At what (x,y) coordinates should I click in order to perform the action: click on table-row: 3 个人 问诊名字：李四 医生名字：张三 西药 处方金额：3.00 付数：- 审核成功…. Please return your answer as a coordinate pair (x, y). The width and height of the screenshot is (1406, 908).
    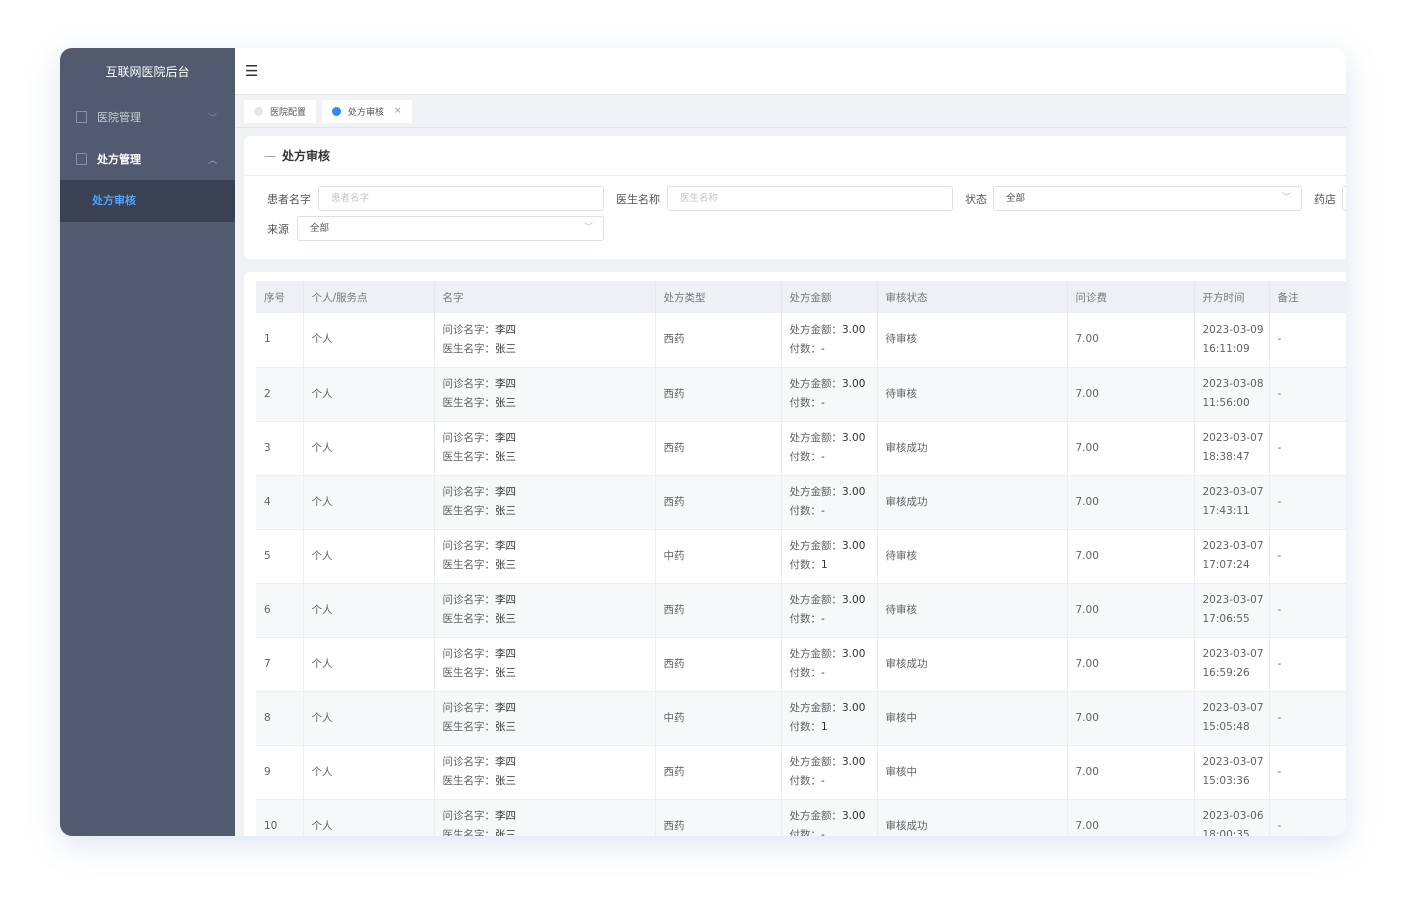
    Looking at the image, I should click on (801, 448).